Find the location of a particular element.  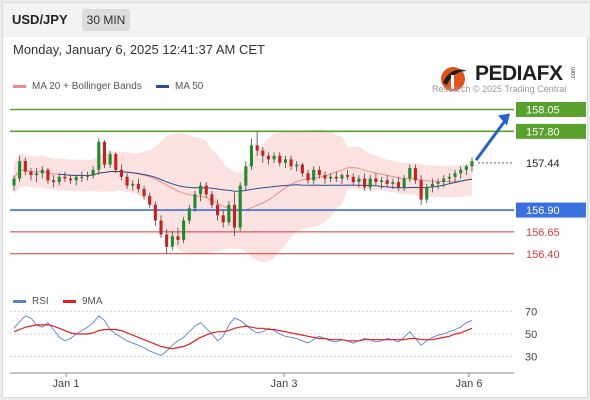

resistance-level-157-80-label: 157.80 is located at coordinates (543, 132).